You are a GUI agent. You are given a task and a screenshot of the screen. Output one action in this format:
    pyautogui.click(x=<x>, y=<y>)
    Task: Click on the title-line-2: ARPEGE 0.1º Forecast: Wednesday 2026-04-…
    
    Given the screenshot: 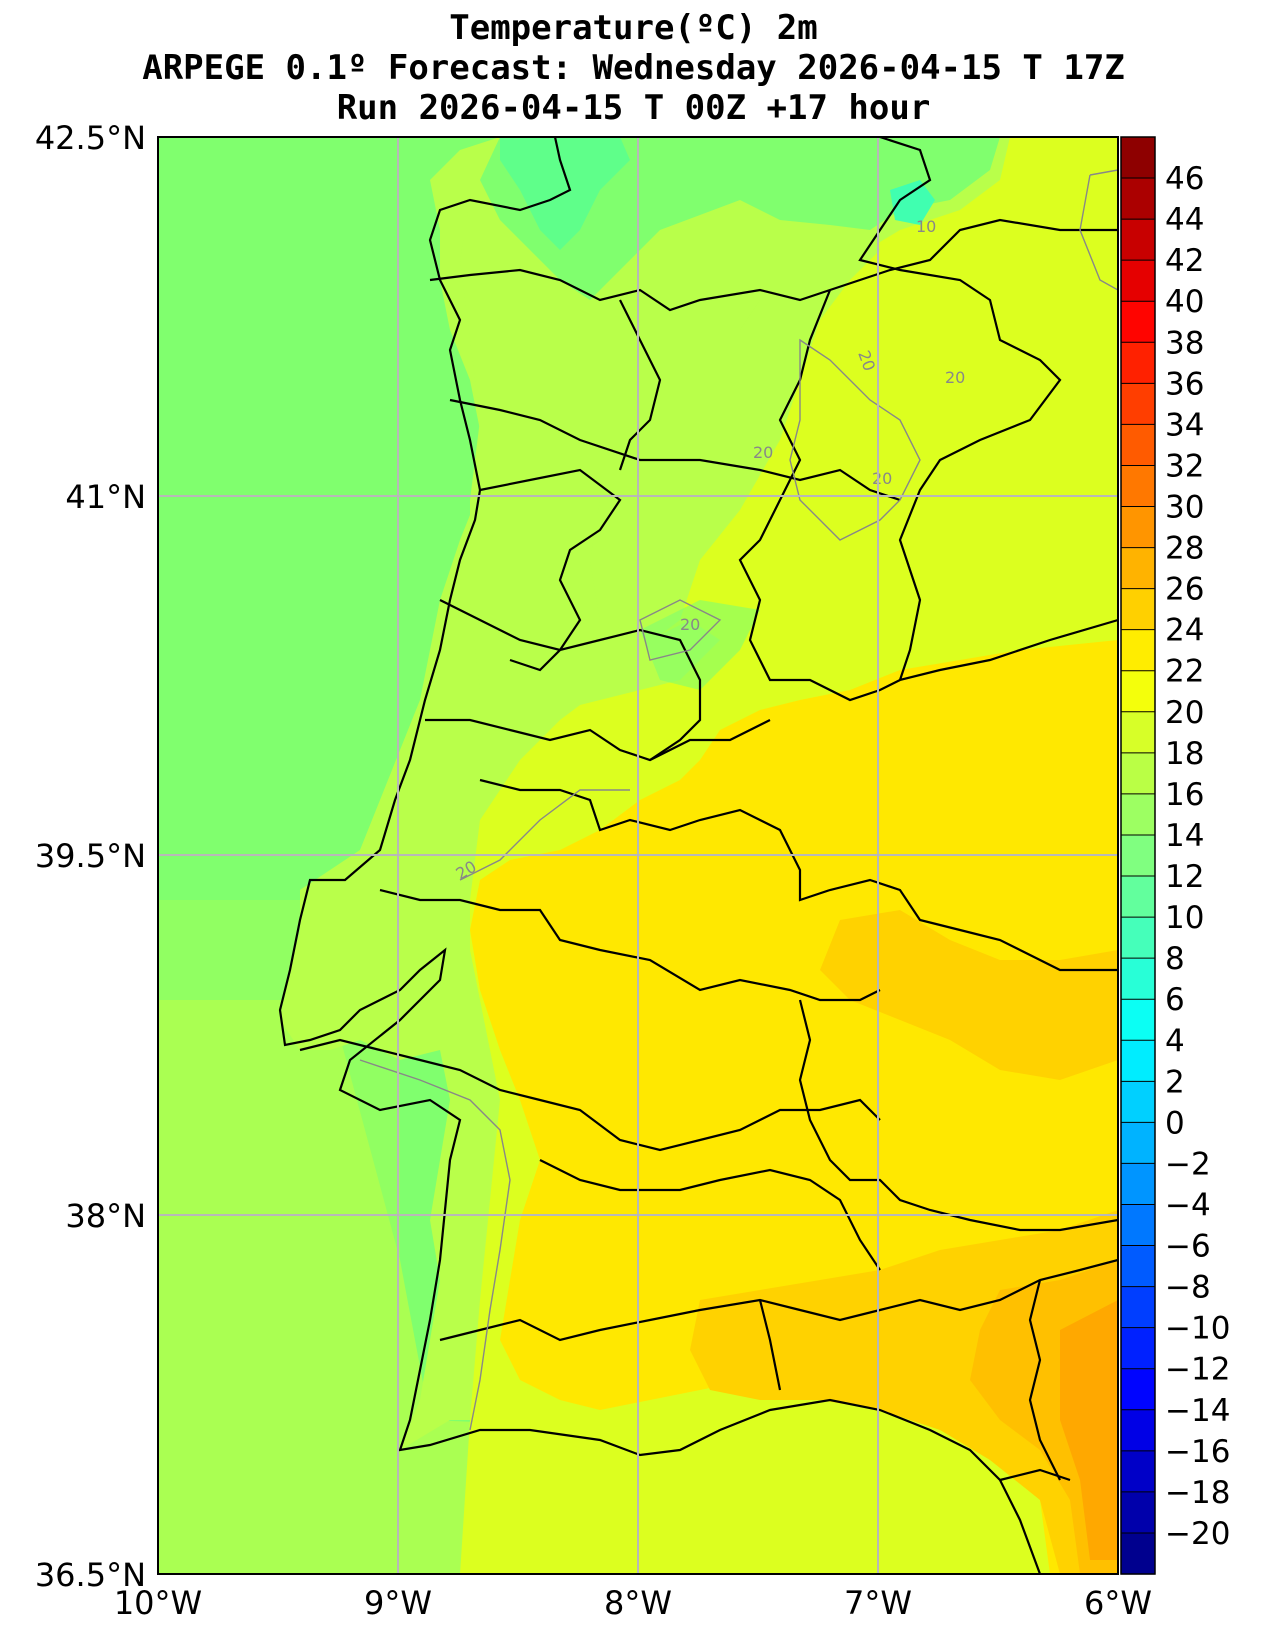 What is the action you would take?
    pyautogui.click(x=633, y=68)
    